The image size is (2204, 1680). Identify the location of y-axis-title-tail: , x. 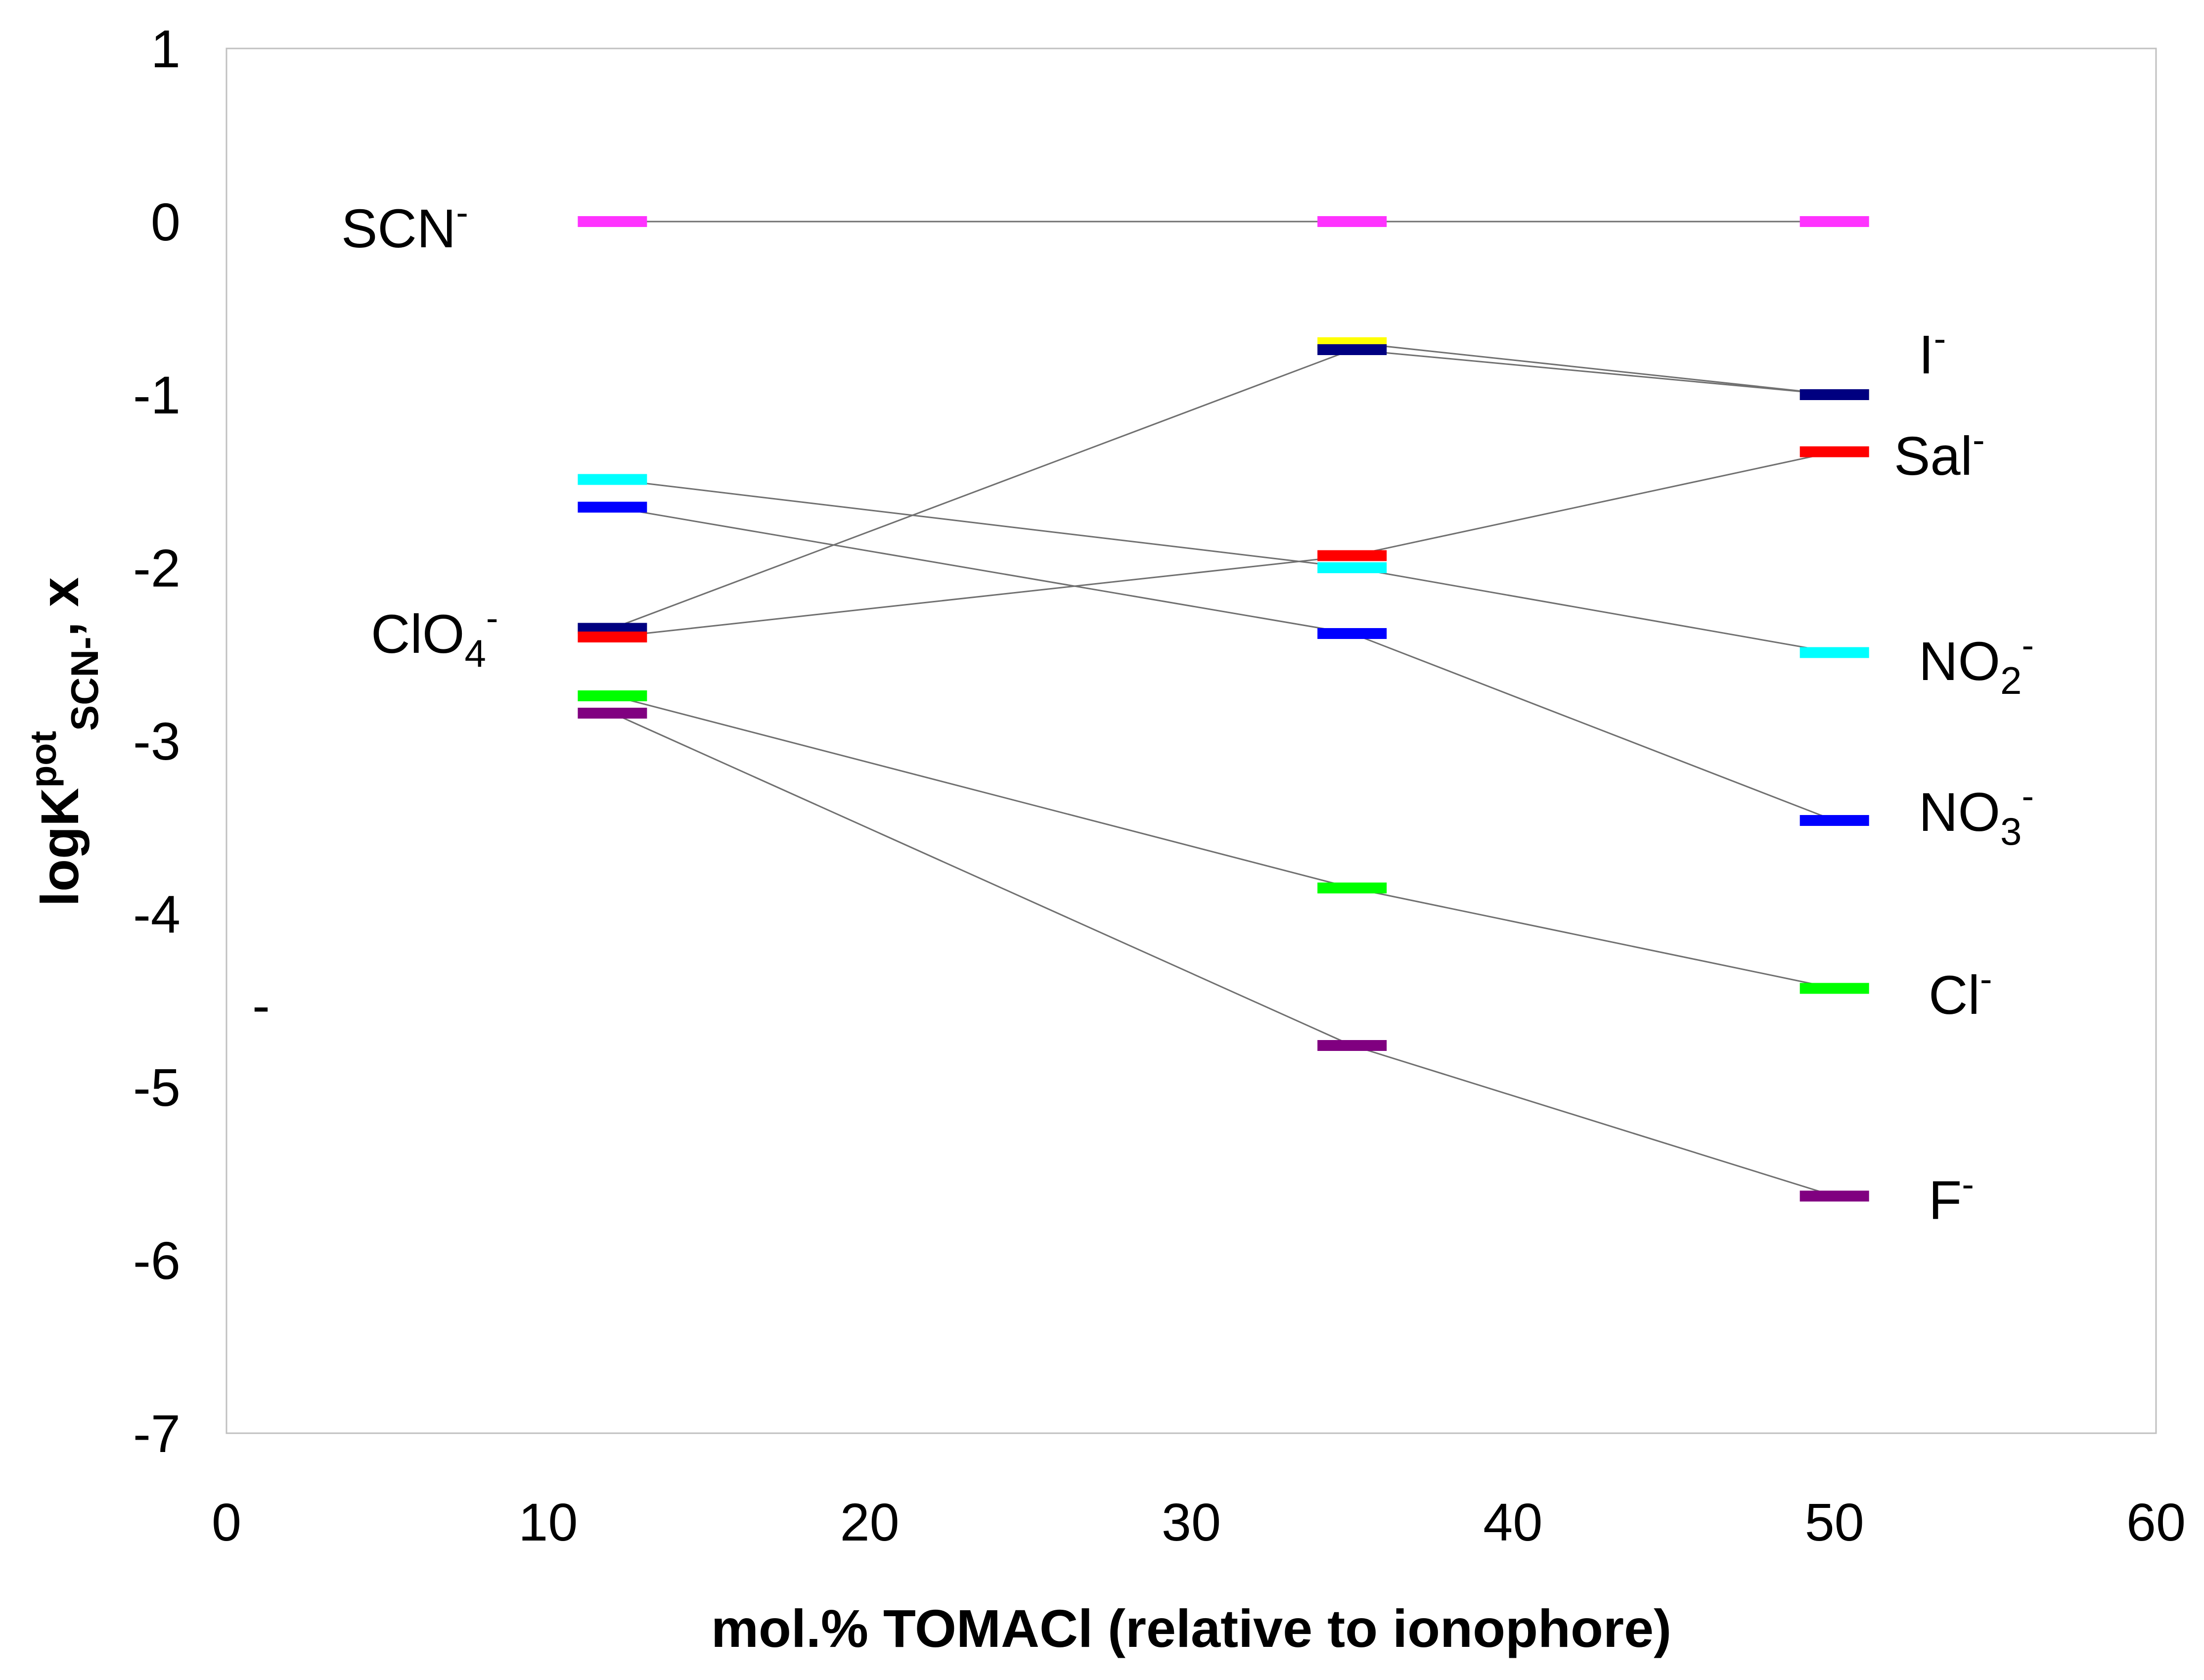
(60, 606).